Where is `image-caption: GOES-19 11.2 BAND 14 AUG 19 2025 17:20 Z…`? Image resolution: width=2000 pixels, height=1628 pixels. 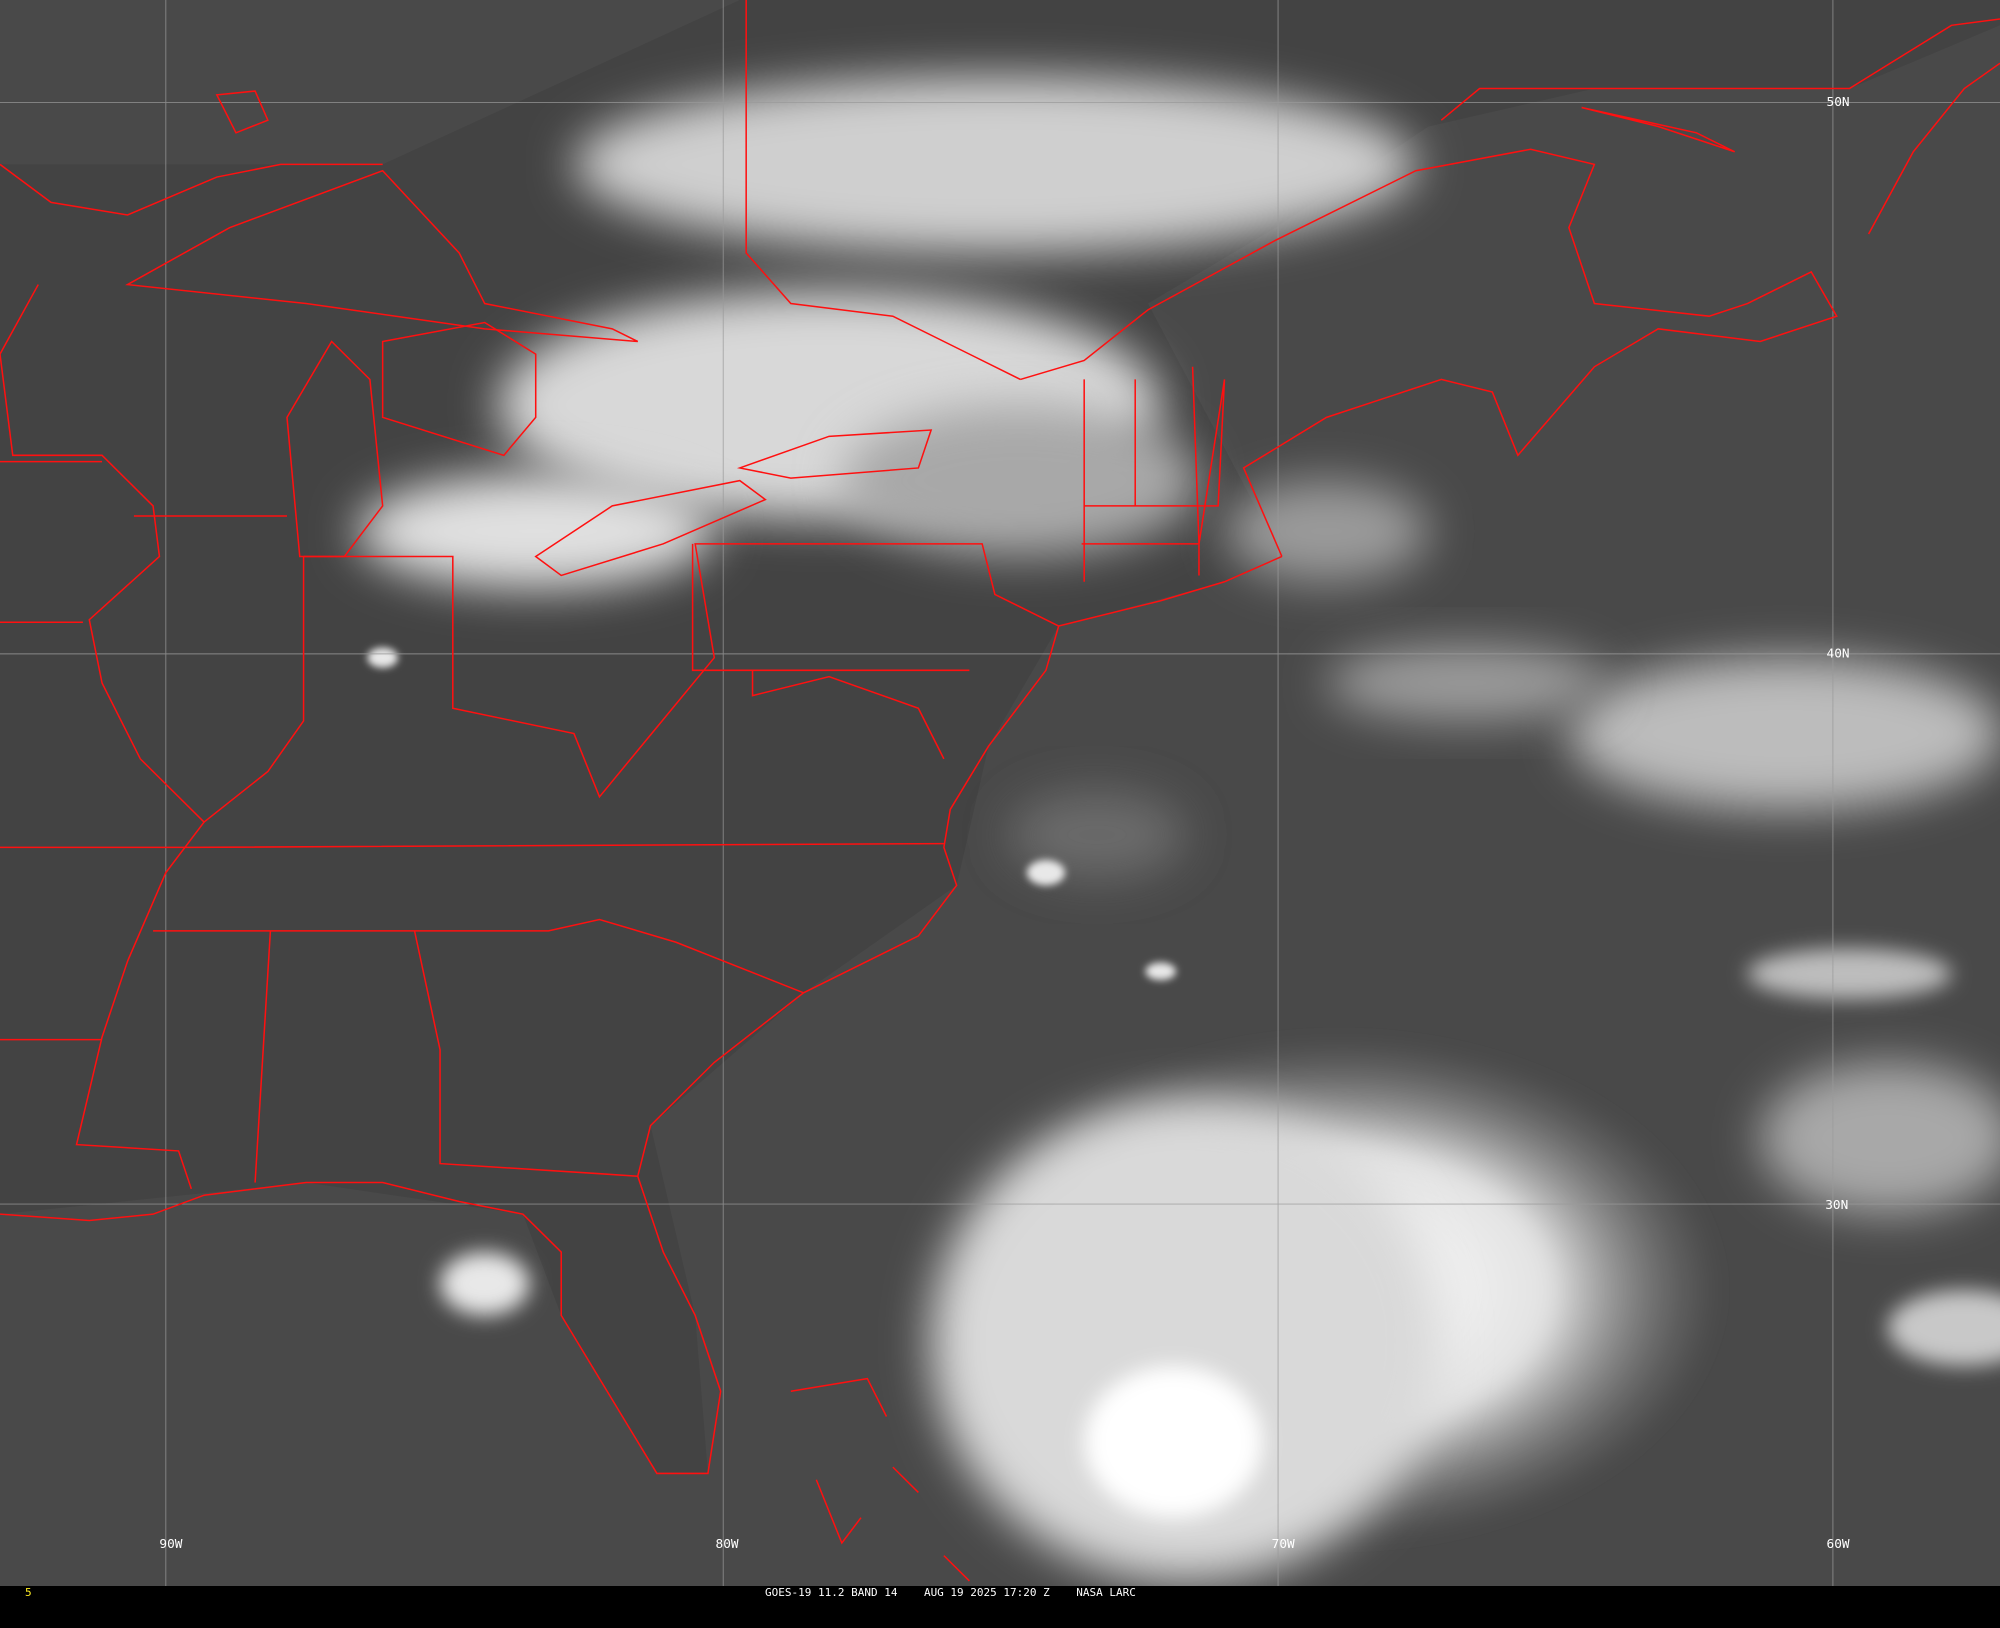
image-caption: GOES-19 11.2 BAND 14 AUG 19 2025 17:20 Z… is located at coordinates (950, 1592).